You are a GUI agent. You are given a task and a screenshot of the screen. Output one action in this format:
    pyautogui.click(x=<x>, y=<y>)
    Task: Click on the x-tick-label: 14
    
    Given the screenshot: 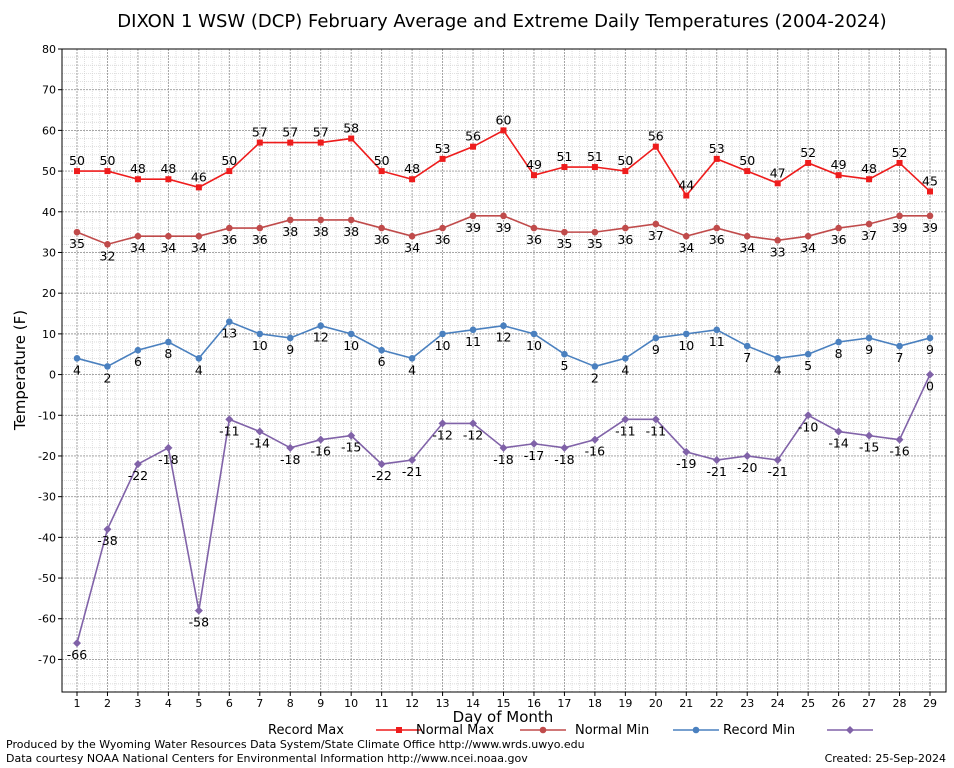 What is the action you would take?
    pyautogui.click(x=473, y=703)
    